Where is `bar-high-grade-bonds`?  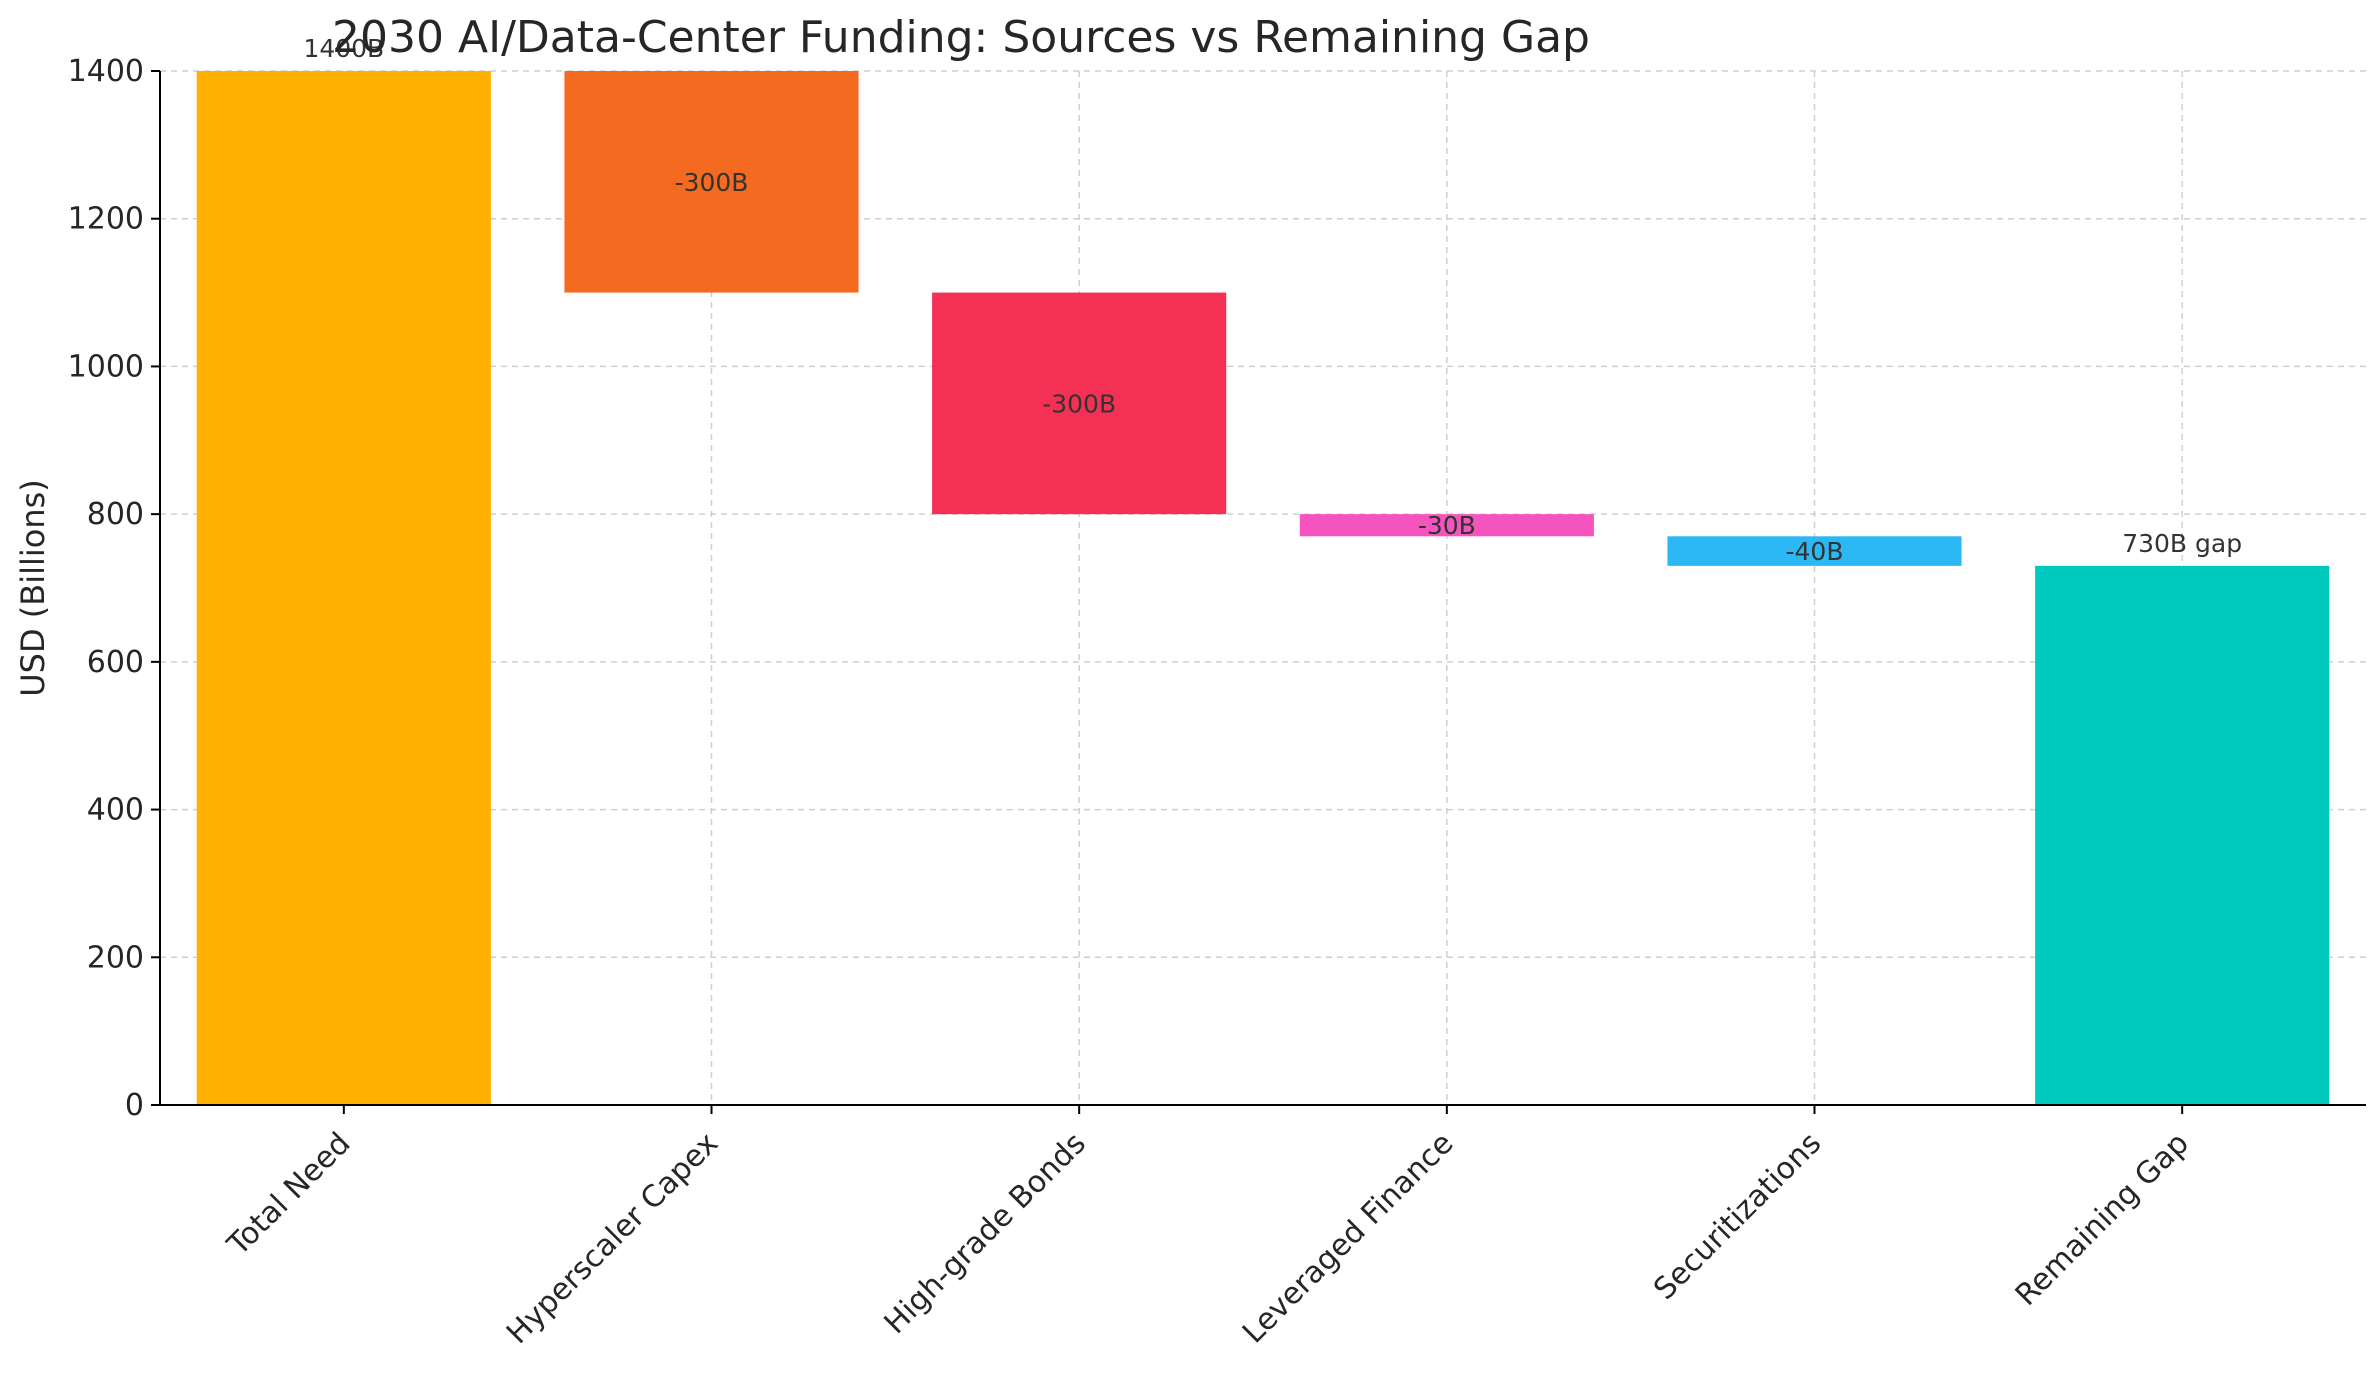 bar-high-grade-bonds is located at coordinates (1079, 403).